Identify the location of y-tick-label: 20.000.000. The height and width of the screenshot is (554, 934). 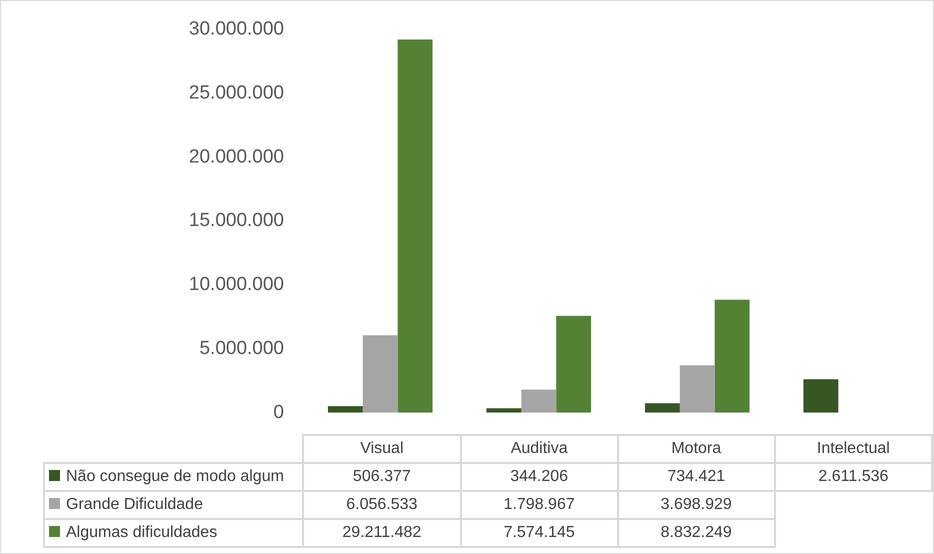
(236, 157).